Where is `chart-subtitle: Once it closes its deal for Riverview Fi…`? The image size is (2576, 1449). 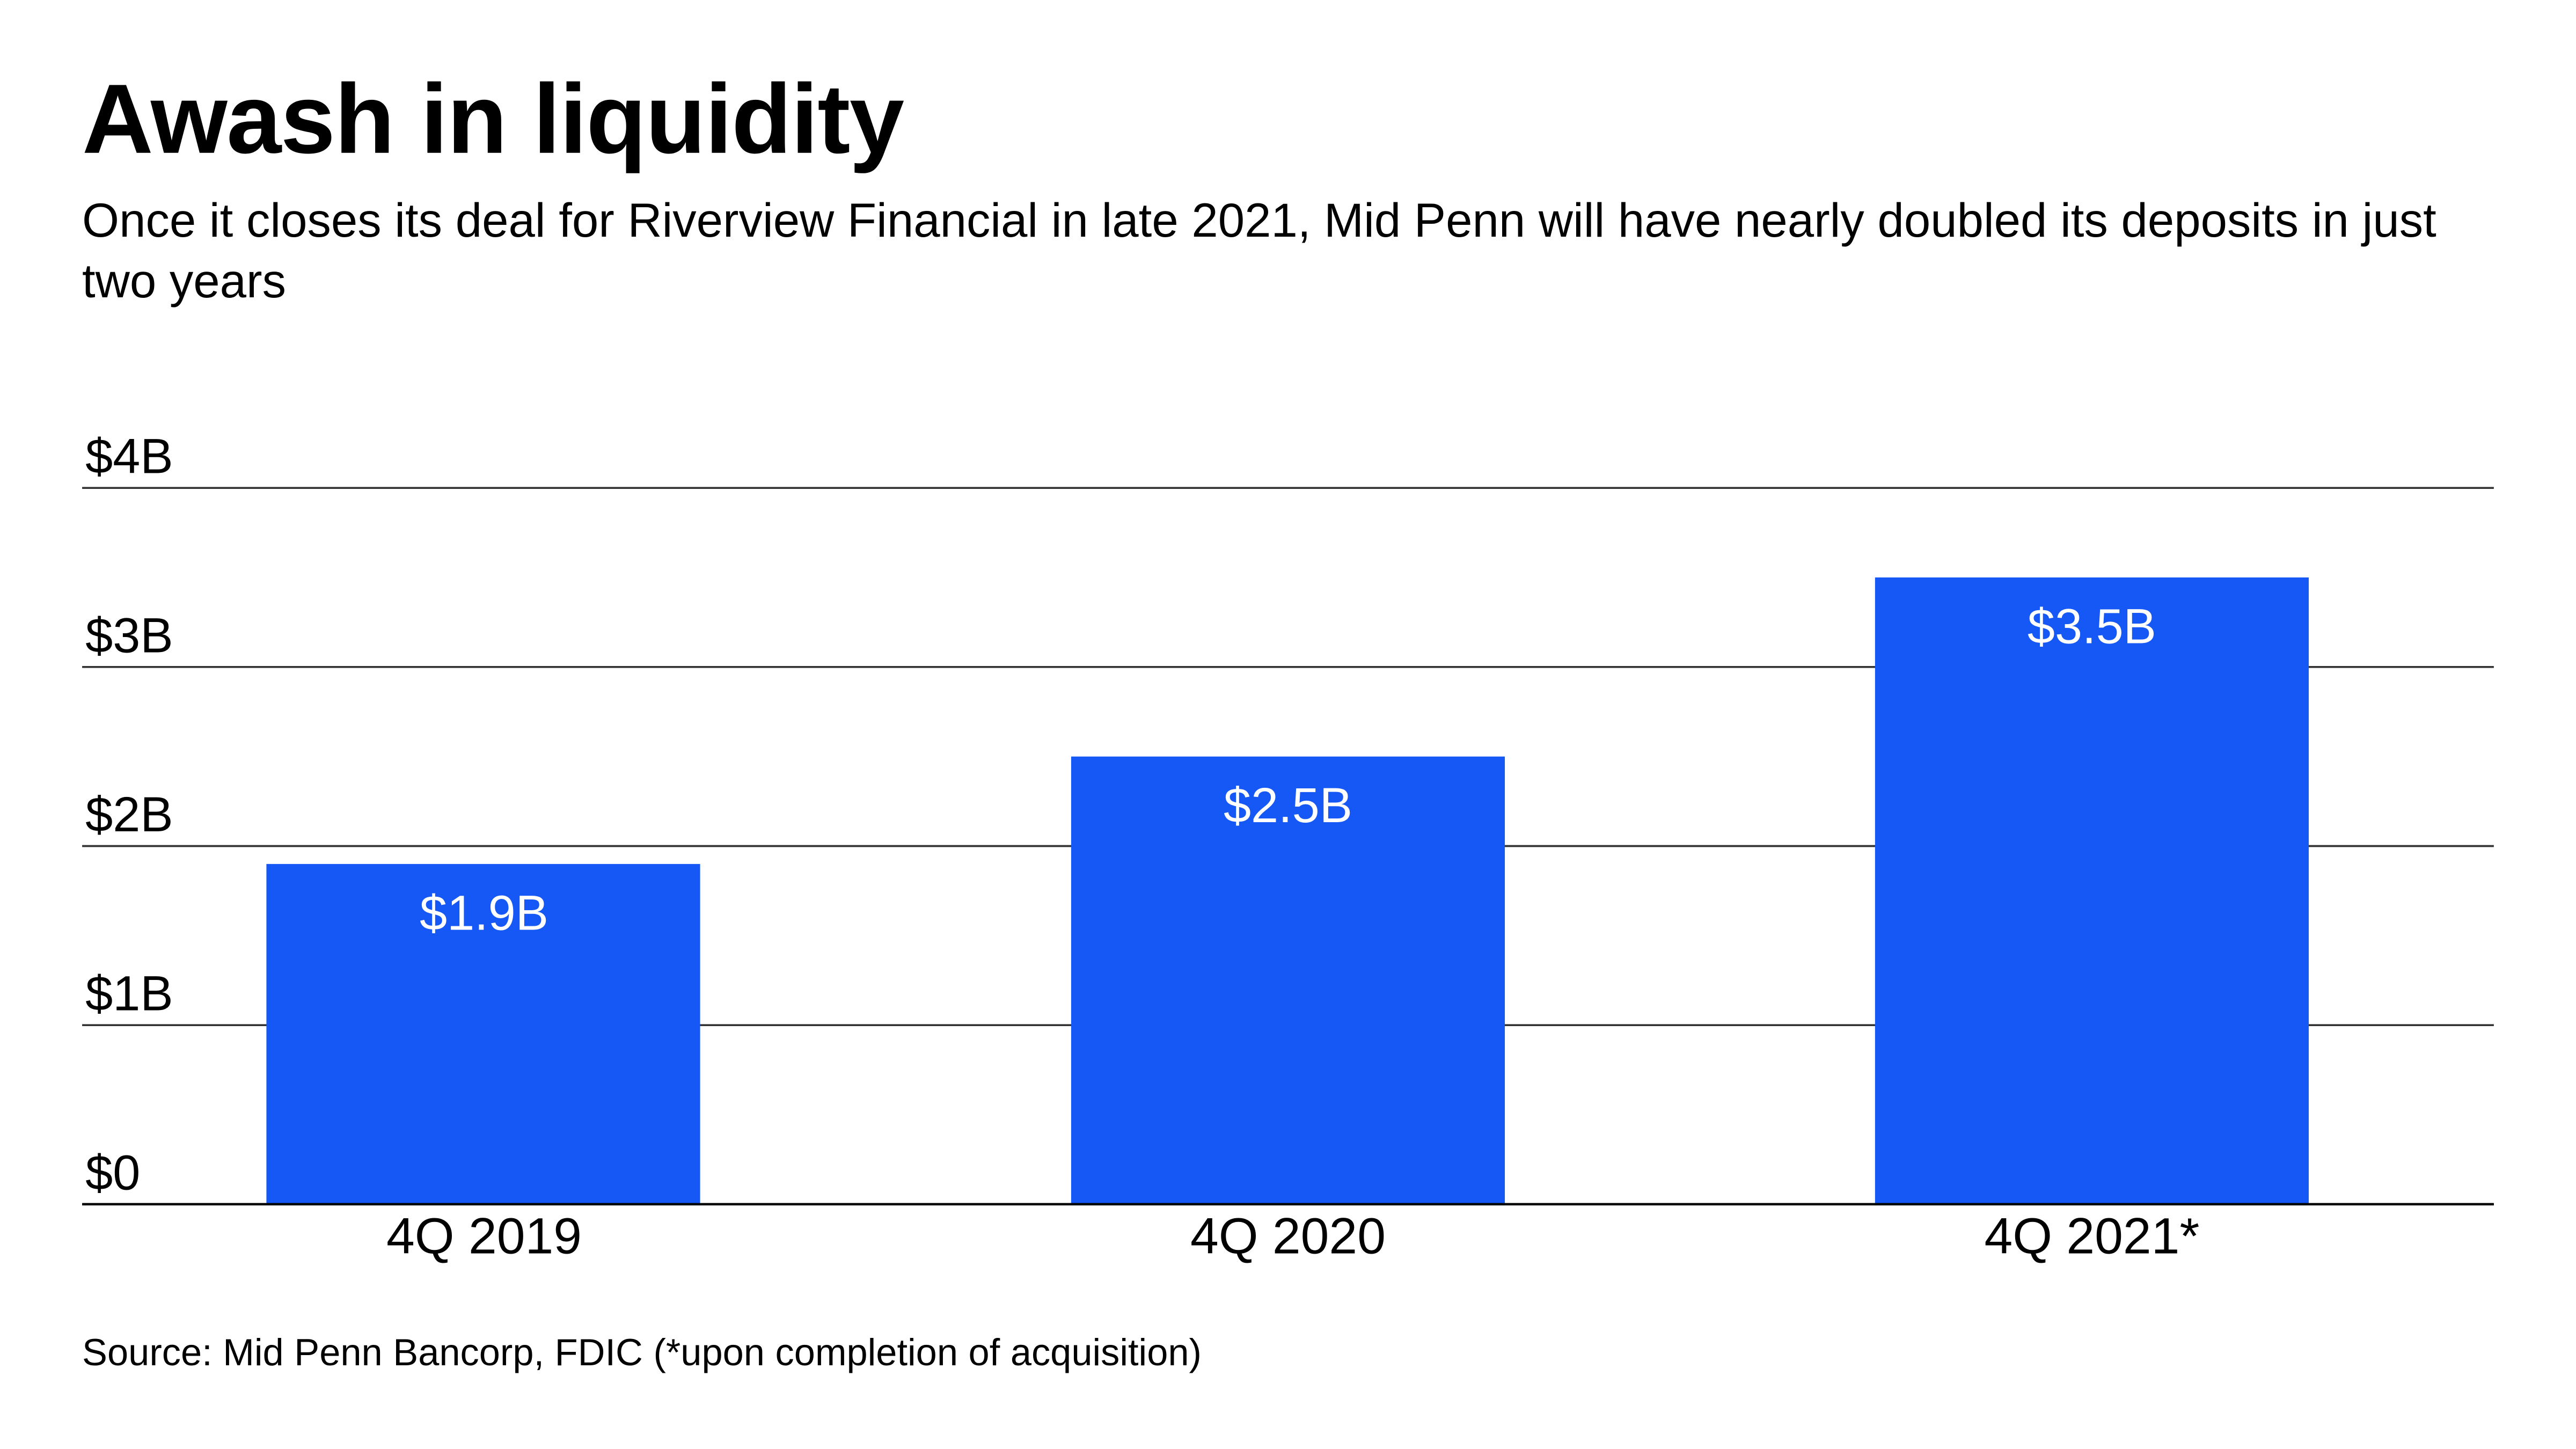
chart-subtitle: Once it closes its deal for Riverview Fi… is located at coordinates (1259, 252).